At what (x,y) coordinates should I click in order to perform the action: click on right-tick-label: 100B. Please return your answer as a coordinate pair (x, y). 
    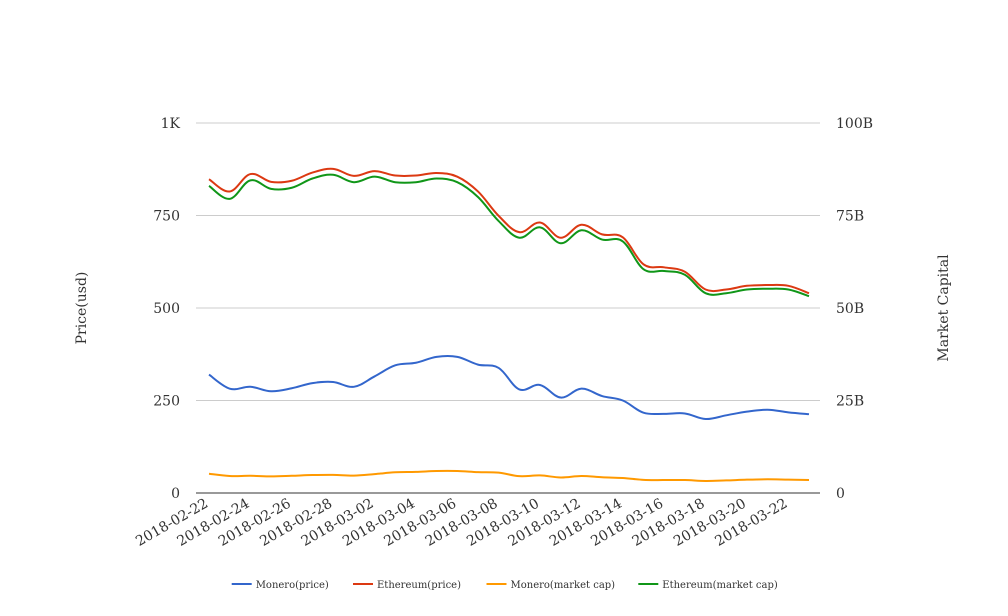
    Looking at the image, I should click on (854, 124).